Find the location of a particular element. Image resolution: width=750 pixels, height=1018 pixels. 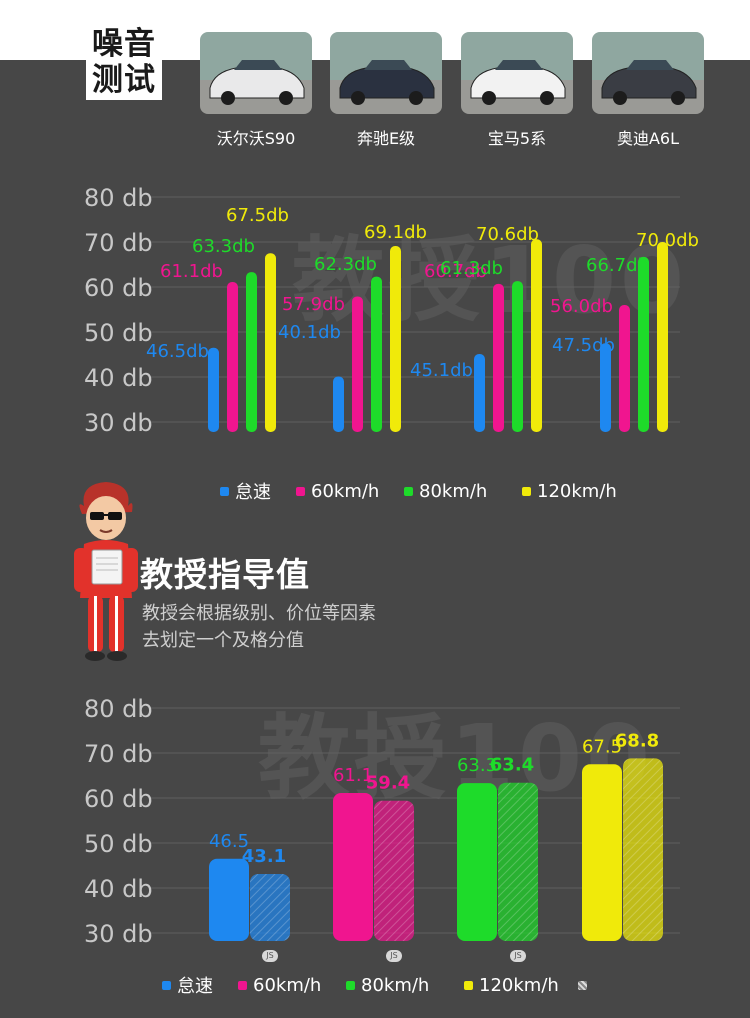

guide-note-line-1: 教授会根据级别、价位等因素 is located at coordinates (259, 613).